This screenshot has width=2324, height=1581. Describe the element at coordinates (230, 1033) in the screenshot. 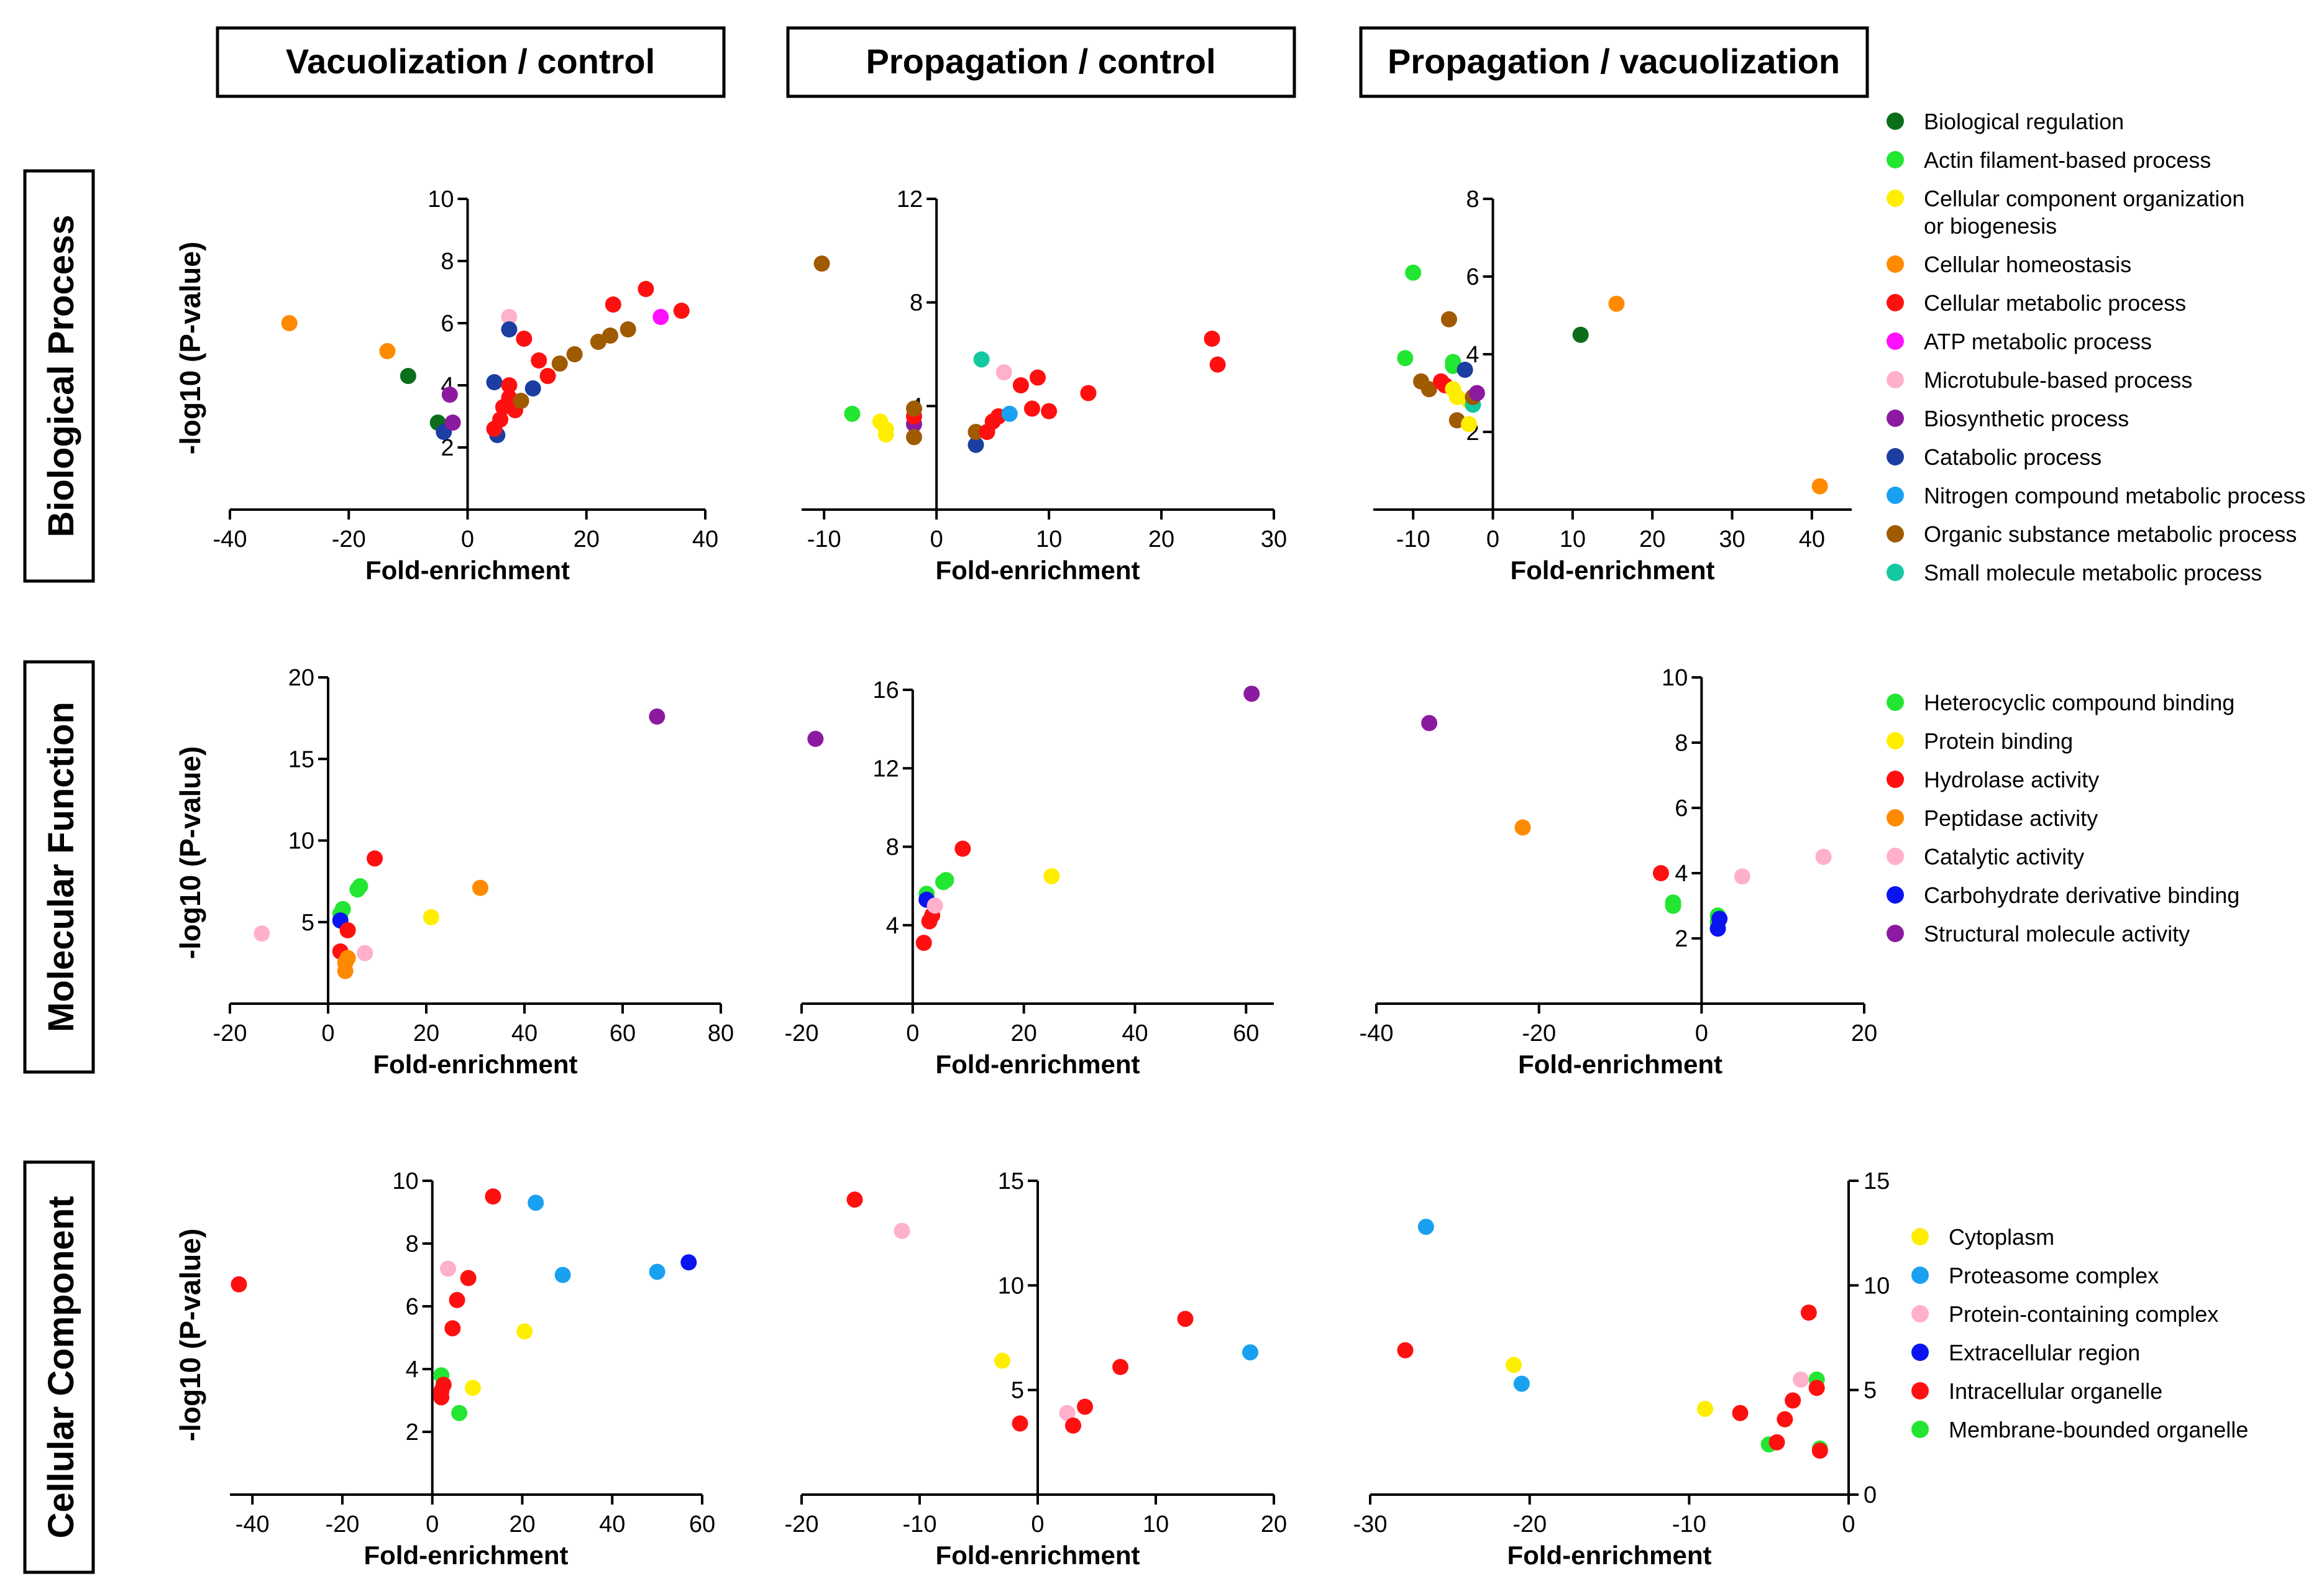

I see `x-tick-label: -20` at that location.